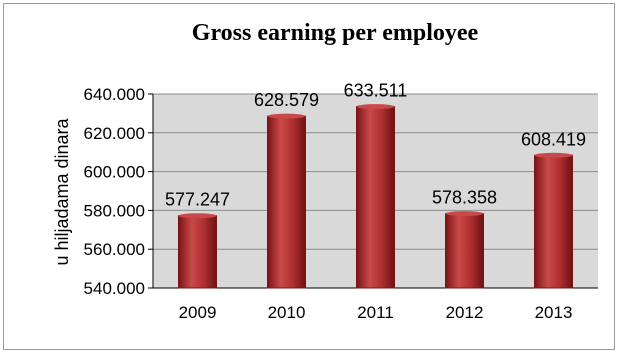 This screenshot has height=355, width=620. Describe the element at coordinates (114, 133) in the screenshot. I see `y-tick-label: 620.000` at that location.